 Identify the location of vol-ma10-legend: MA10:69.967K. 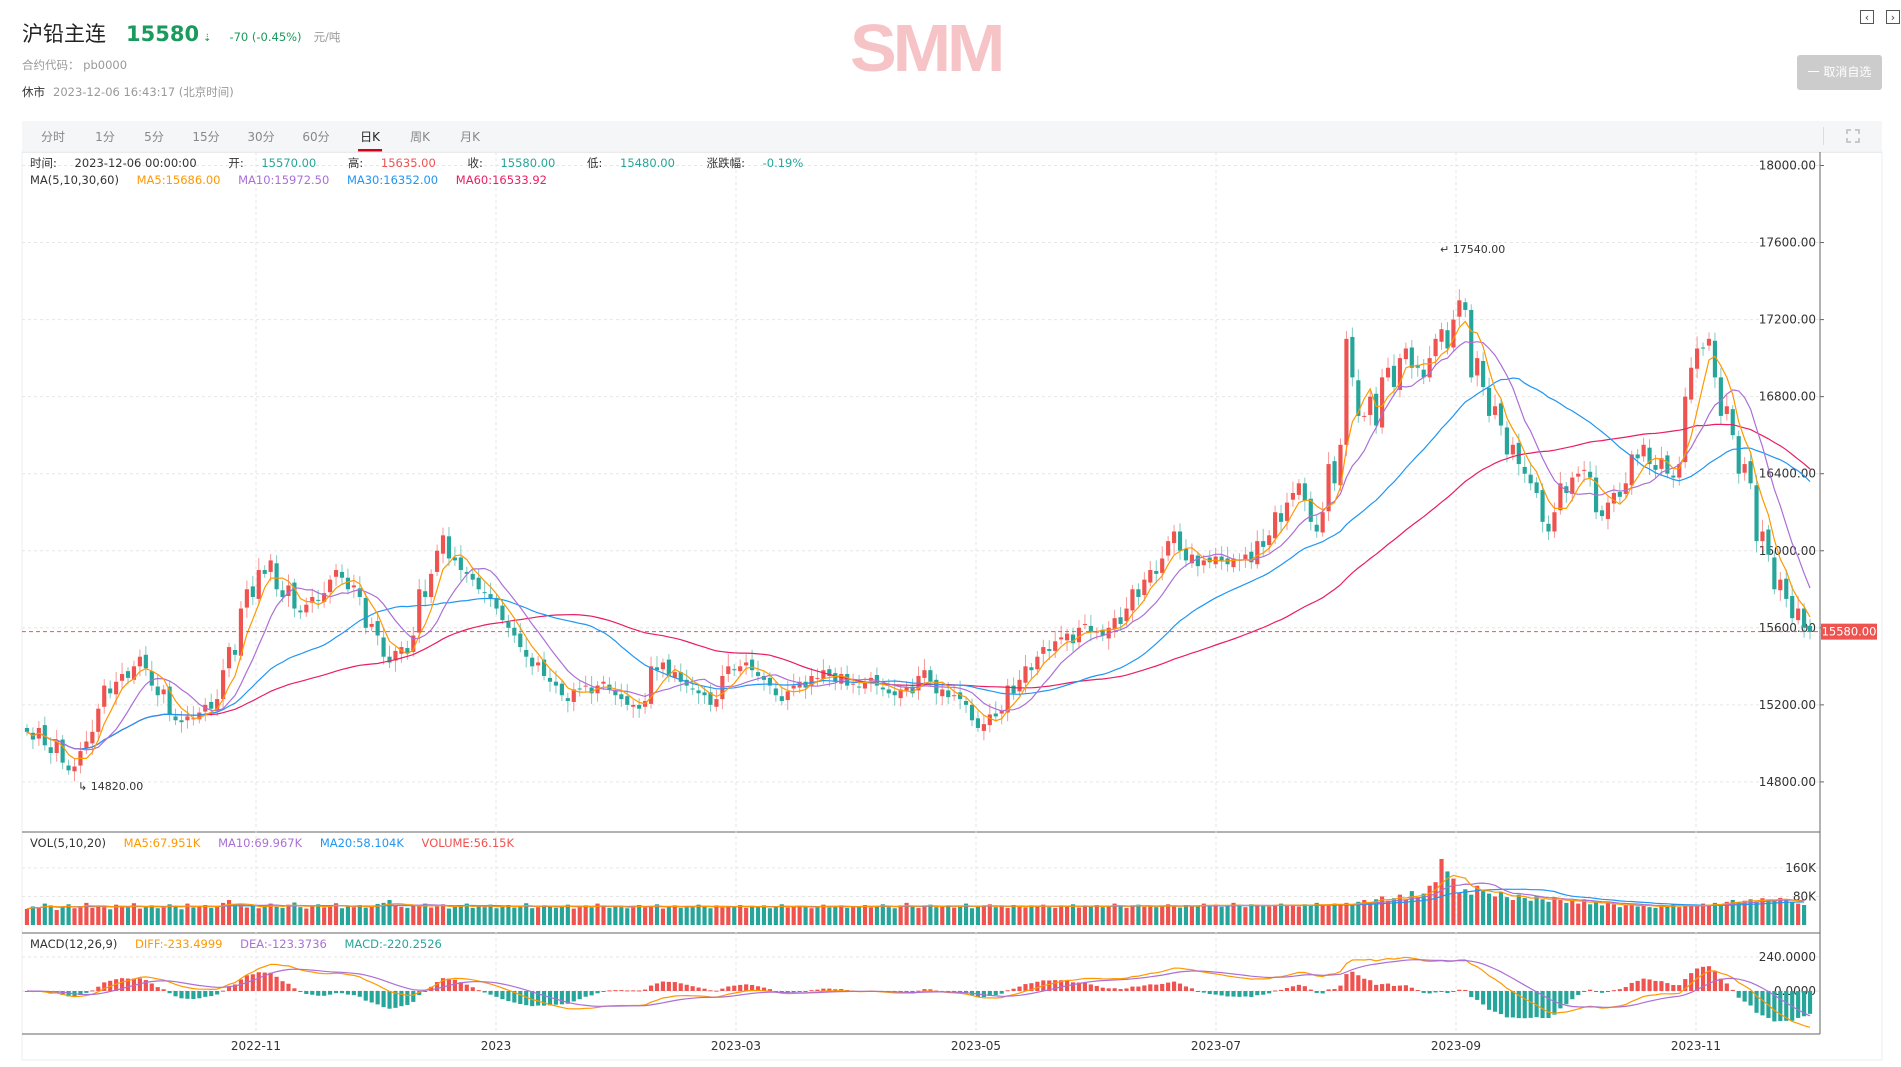
(260, 843).